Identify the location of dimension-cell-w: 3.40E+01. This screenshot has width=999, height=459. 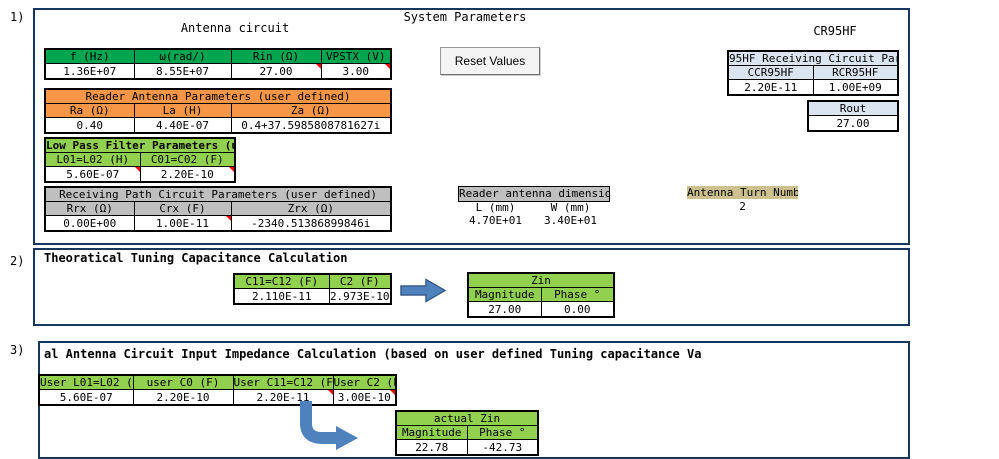
(570, 220).